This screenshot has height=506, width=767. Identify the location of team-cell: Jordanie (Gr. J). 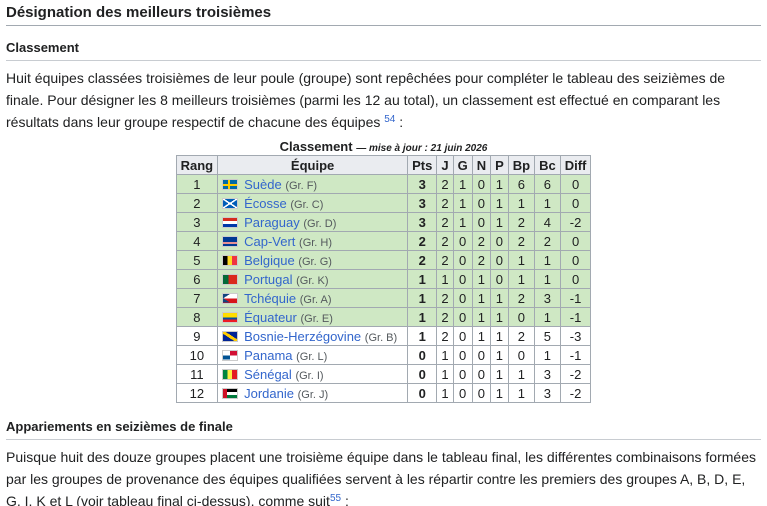
(313, 393).